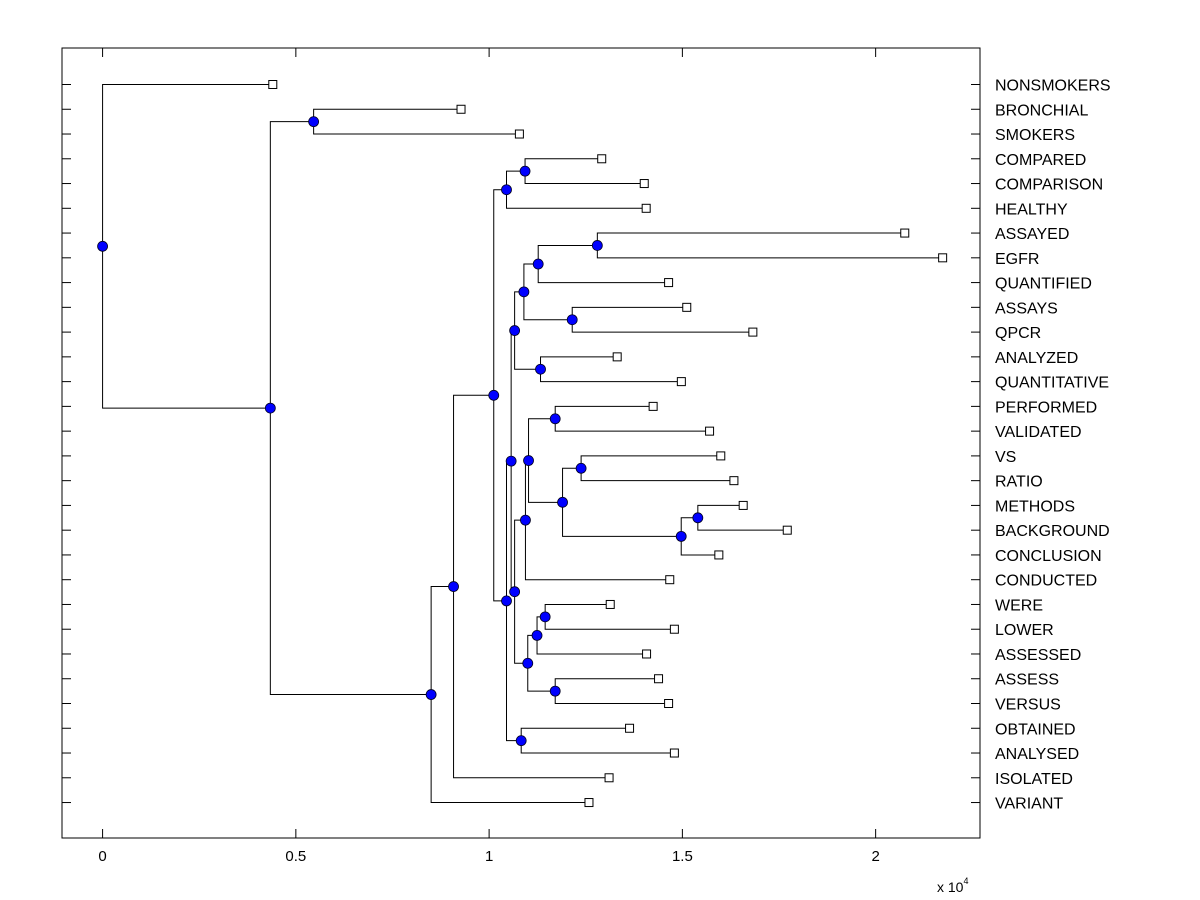  What do you see at coordinates (687, 307) in the screenshot?
I see `leaf-marker-assays` at bounding box center [687, 307].